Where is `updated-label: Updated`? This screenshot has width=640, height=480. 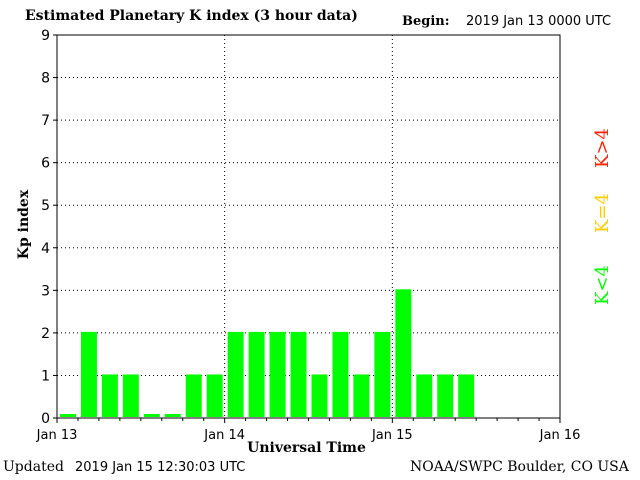 updated-label: Updated is located at coordinates (33, 467).